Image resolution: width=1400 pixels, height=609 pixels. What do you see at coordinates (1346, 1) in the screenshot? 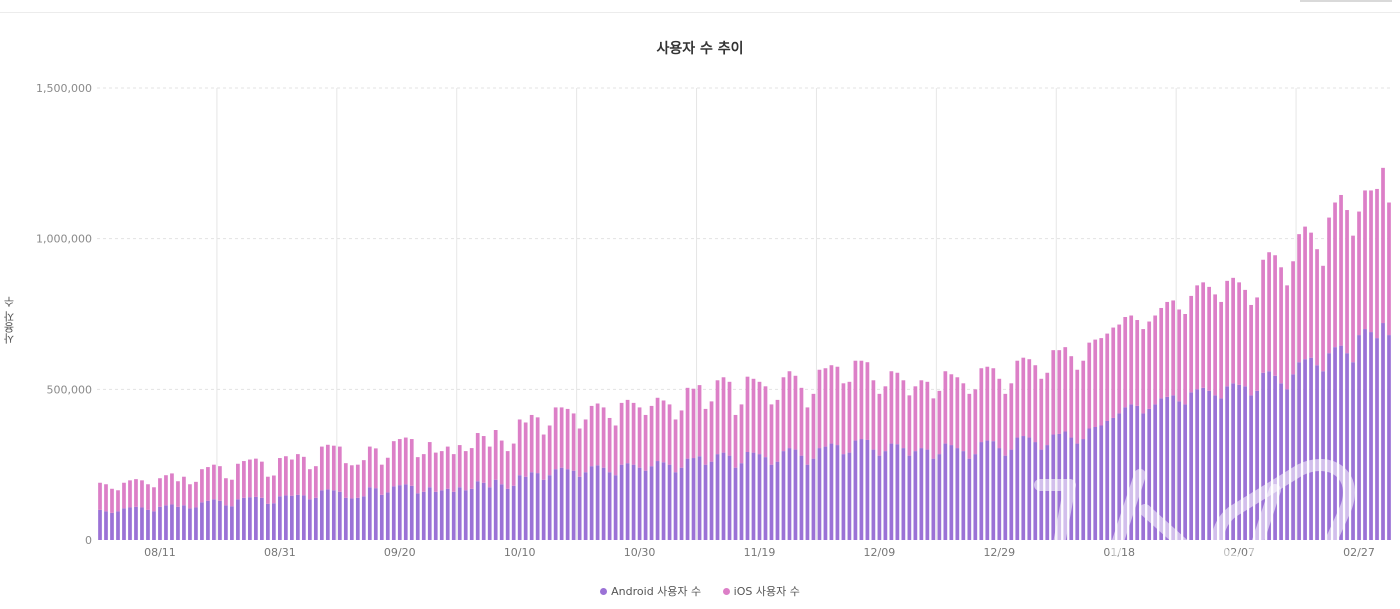
I see `top-right-control` at bounding box center [1346, 1].